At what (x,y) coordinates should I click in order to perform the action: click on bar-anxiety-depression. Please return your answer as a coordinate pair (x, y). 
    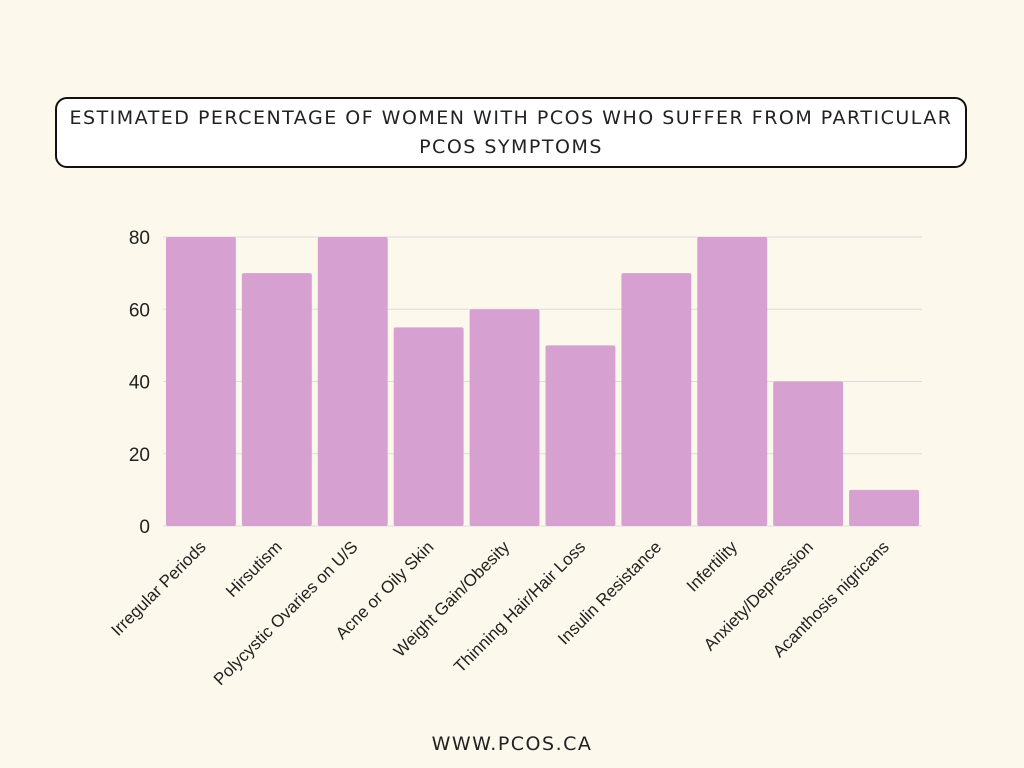
    Looking at the image, I should click on (808, 453).